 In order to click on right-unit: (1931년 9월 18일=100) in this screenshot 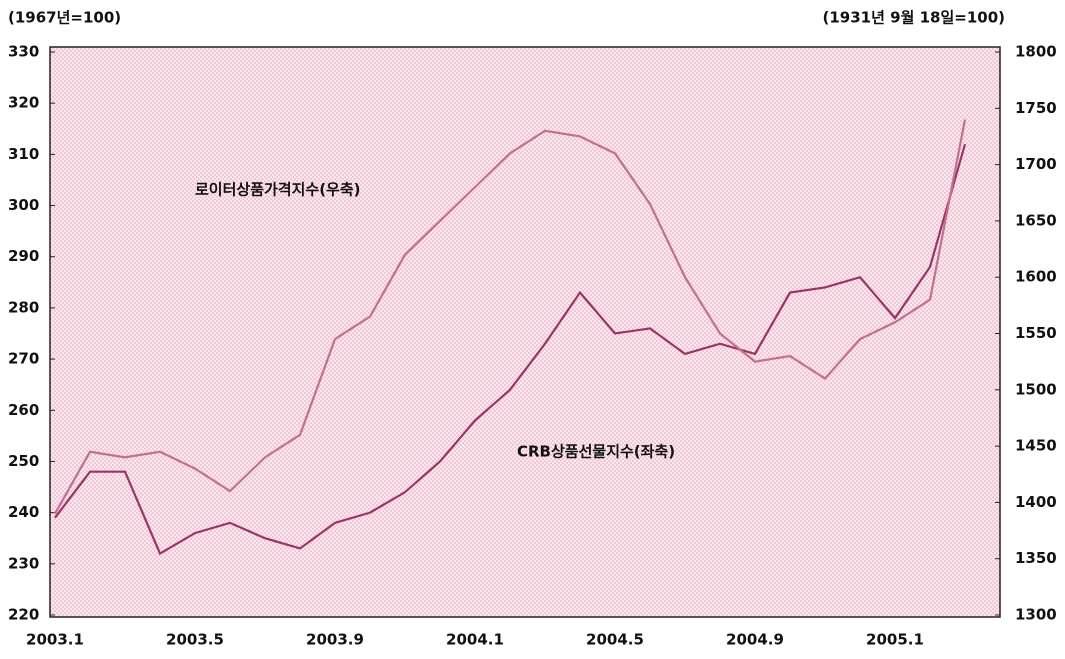, I will do `click(914, 18)`.